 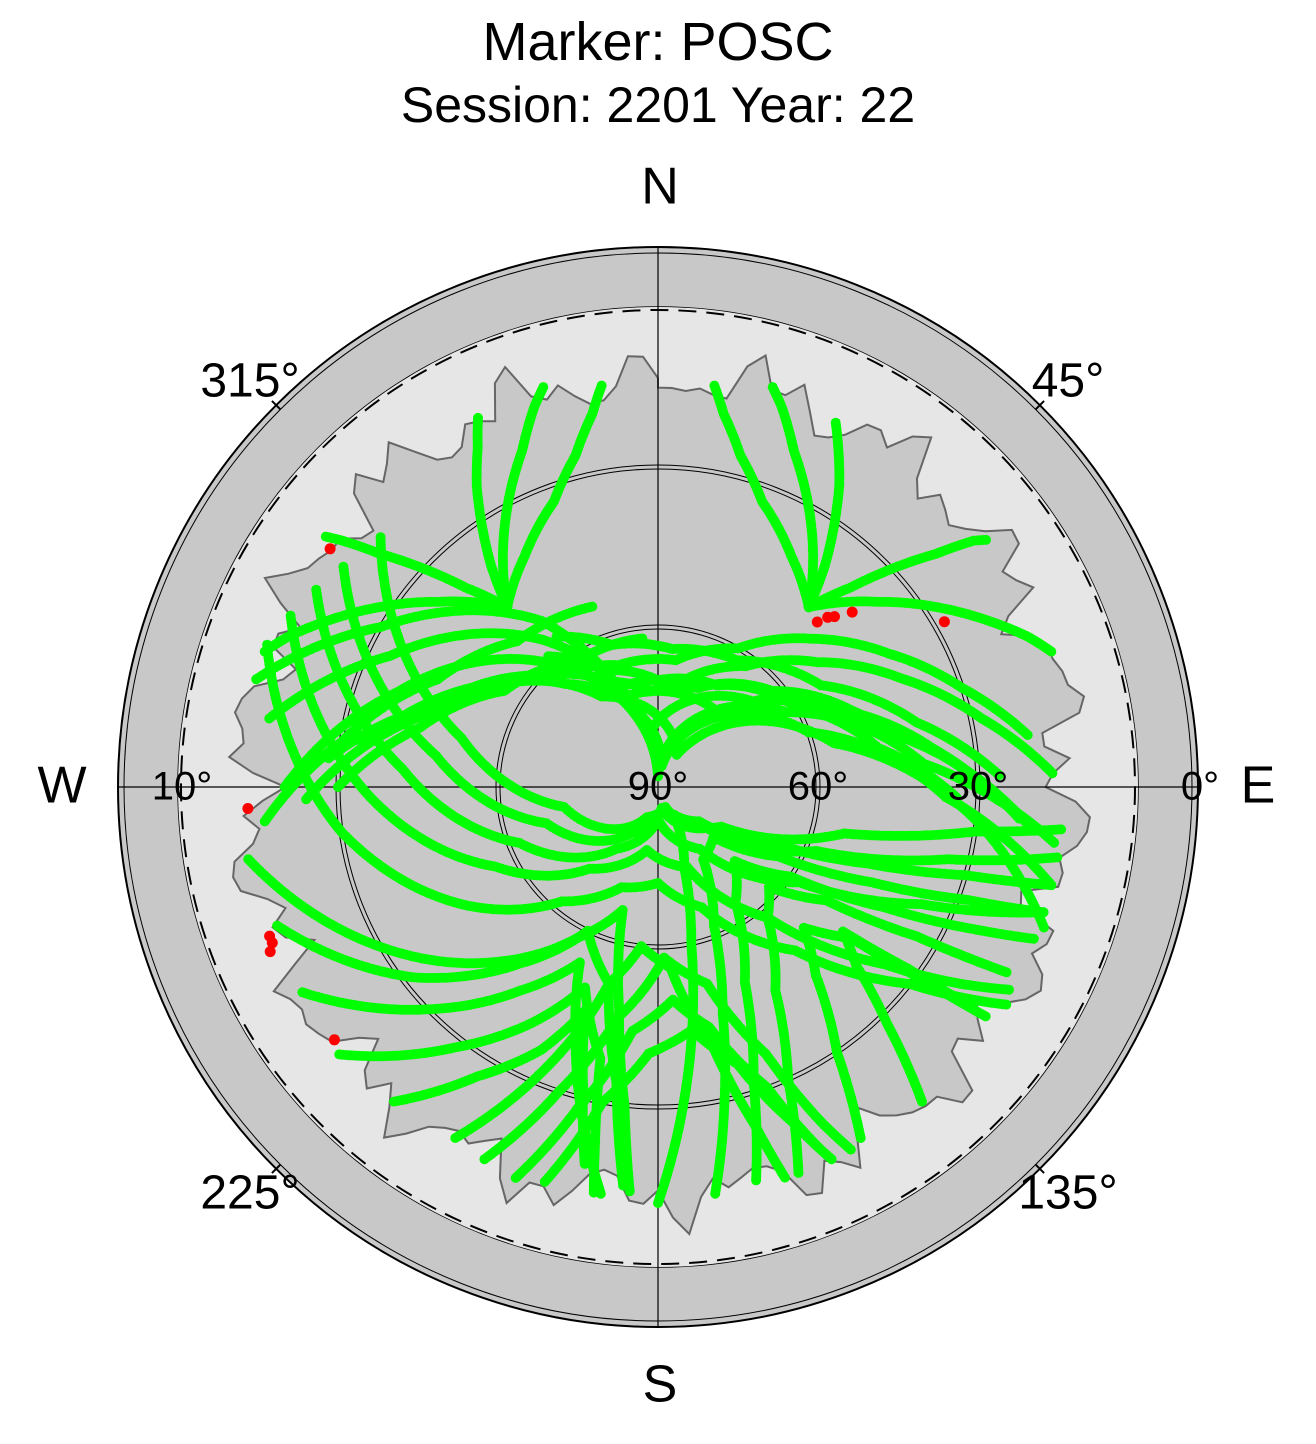 What do you see at coordinates (657, 42) in the screenshot?
I see `chart-title: Marker: POSC` at bounding box center [657, 42].